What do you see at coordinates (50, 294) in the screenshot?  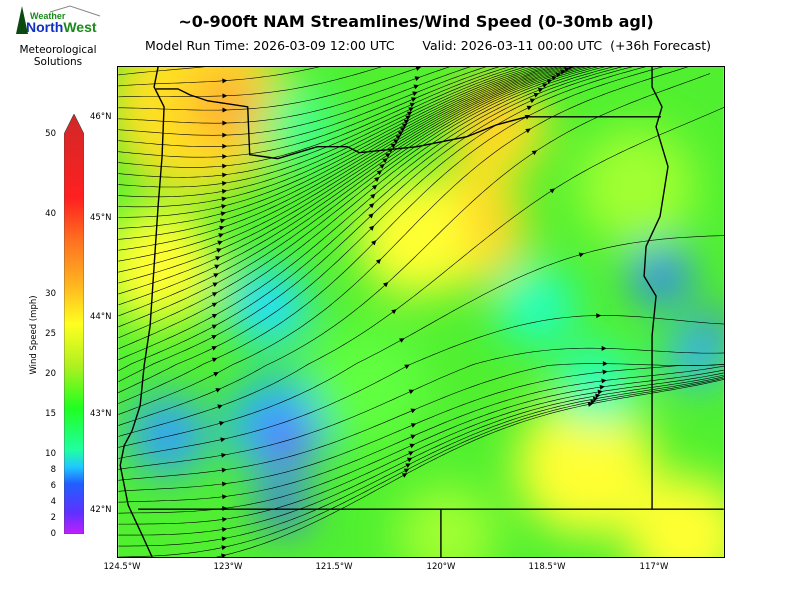 I see `colorbar-tick: 30` at bounding box center [50, 294].